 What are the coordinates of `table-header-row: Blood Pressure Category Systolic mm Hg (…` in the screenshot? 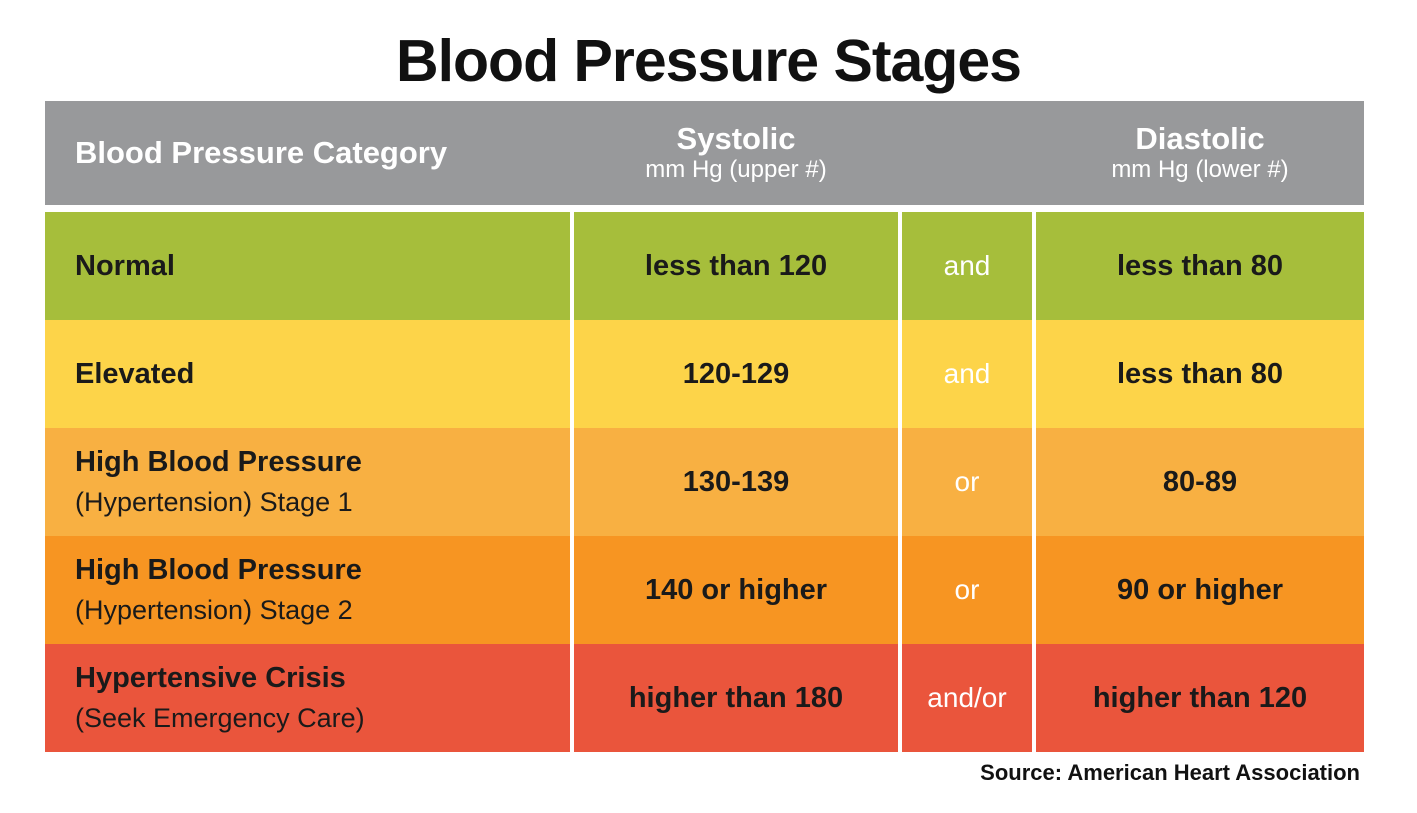 It's located at (704, 153).